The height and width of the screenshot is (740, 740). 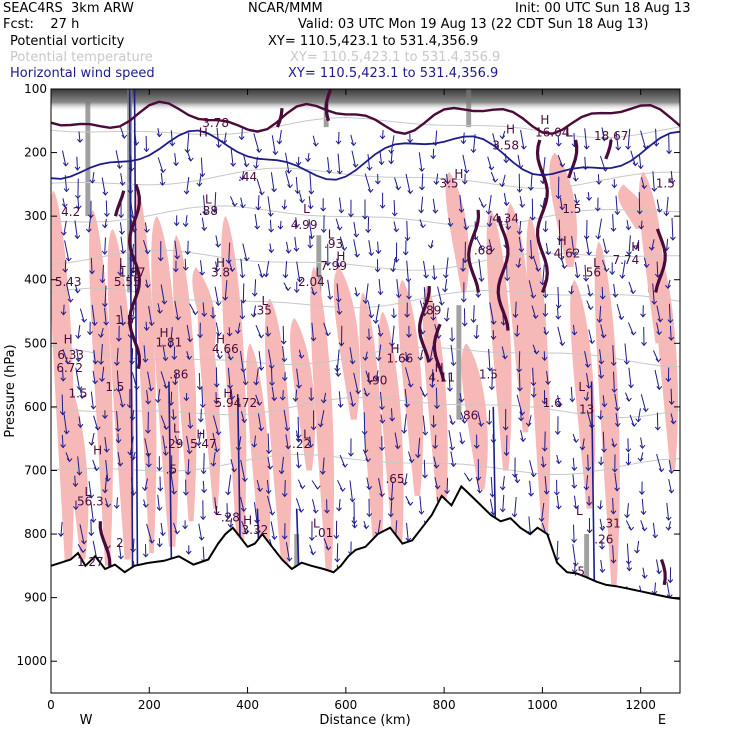 What do you see at coordinates (220, 273) in the screenshot?
I see `pv-value-label: 3.8` at bounding box center [220, 273].